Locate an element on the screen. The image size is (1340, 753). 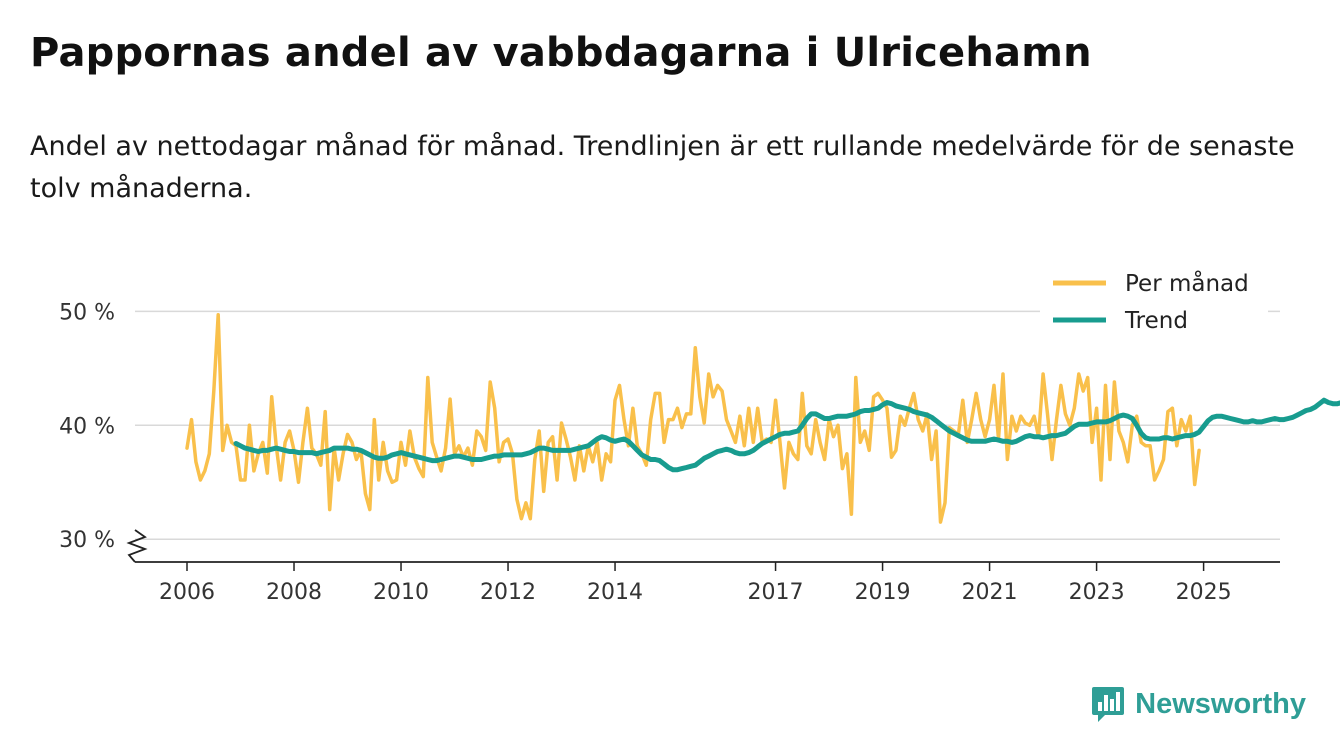
legend-label-1: Trend is located at coordinates (1156, 321).